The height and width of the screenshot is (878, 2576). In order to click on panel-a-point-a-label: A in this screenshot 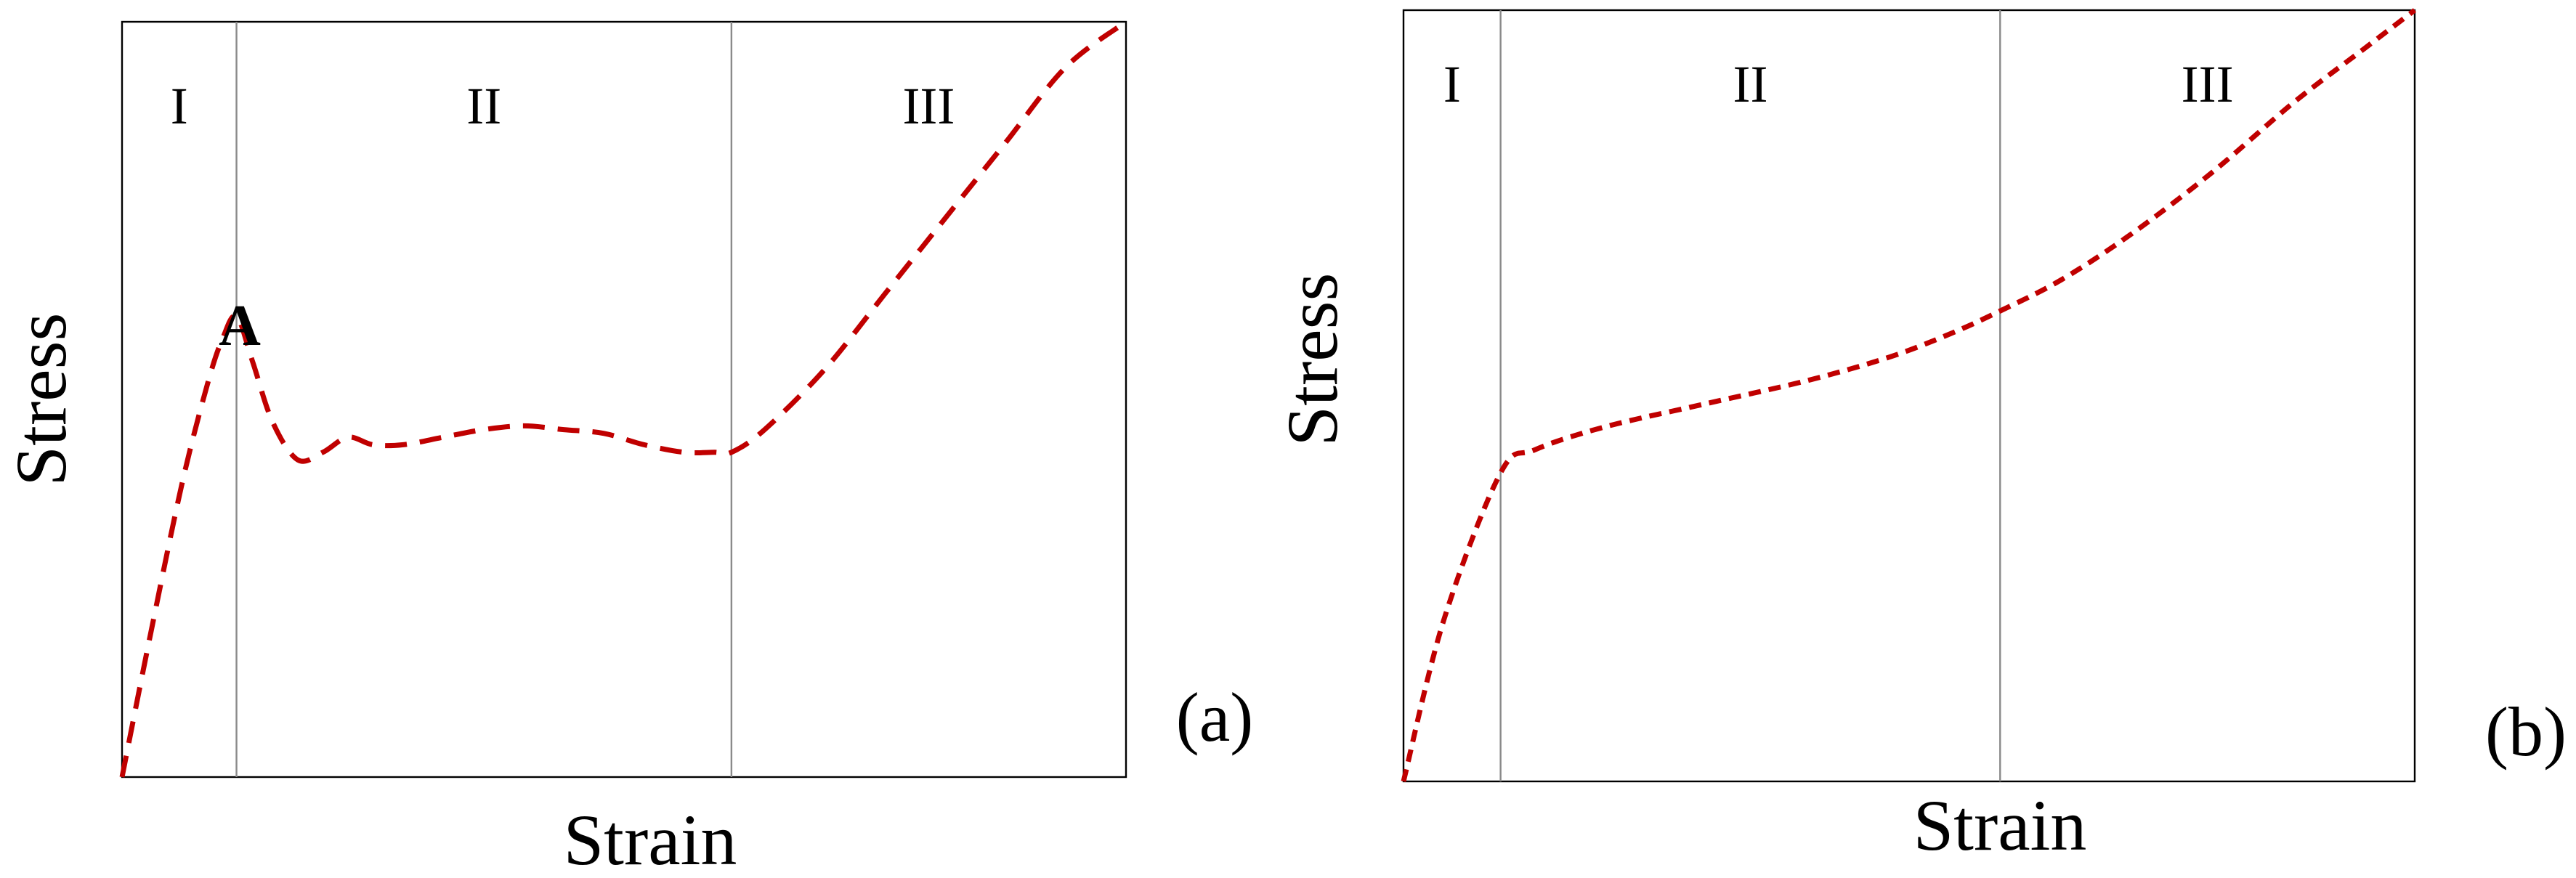, I will do `click(240, 326)`.